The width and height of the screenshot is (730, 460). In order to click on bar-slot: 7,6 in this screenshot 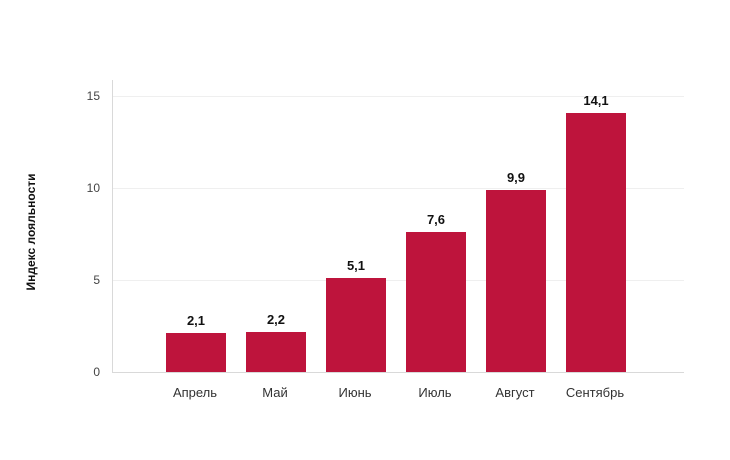, I will do `click(436, 292)`.